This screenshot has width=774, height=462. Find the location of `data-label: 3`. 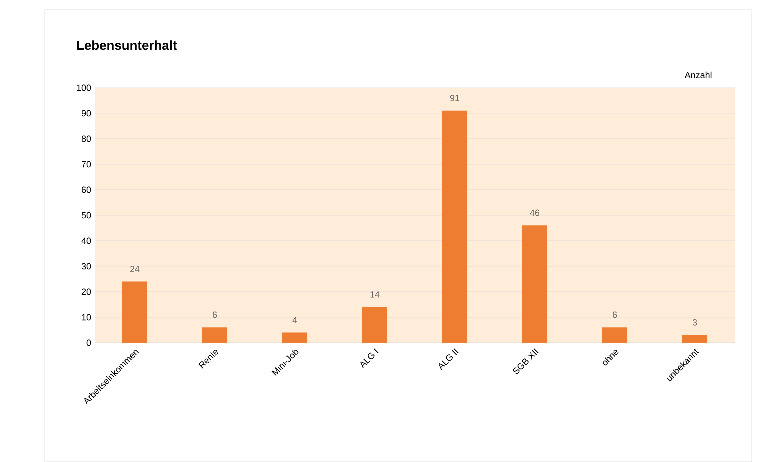

data-label: 3 is located at coordinates (695, 322).